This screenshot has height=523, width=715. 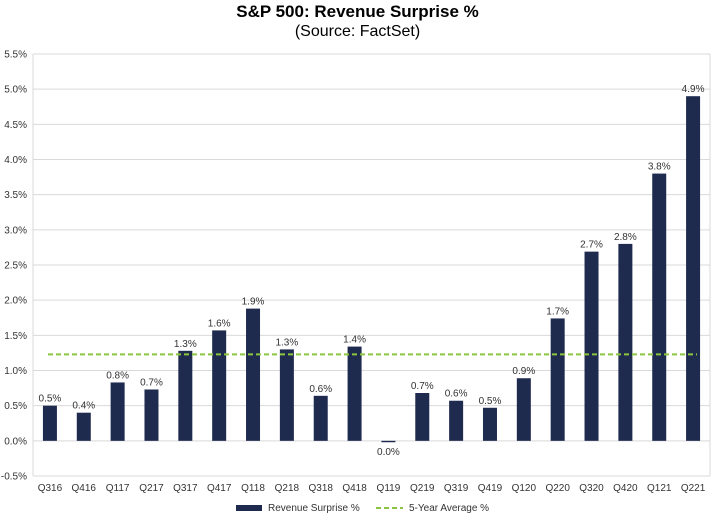 What do you see at coordinates (625, 237) in the screenshot?
I see `data-label: 2.8%` at bounding box center [625, 237].